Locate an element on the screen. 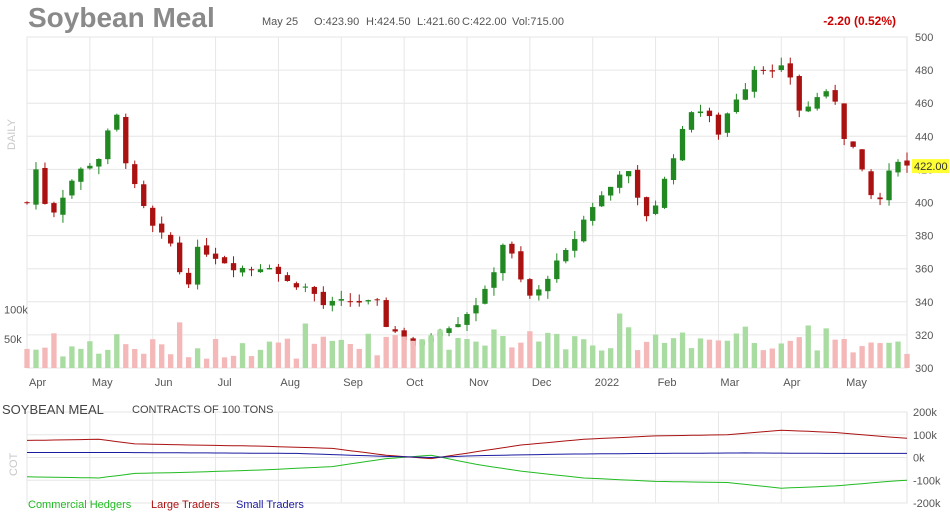  x-tick-label: 2022 is located at coordinates (607, 383).